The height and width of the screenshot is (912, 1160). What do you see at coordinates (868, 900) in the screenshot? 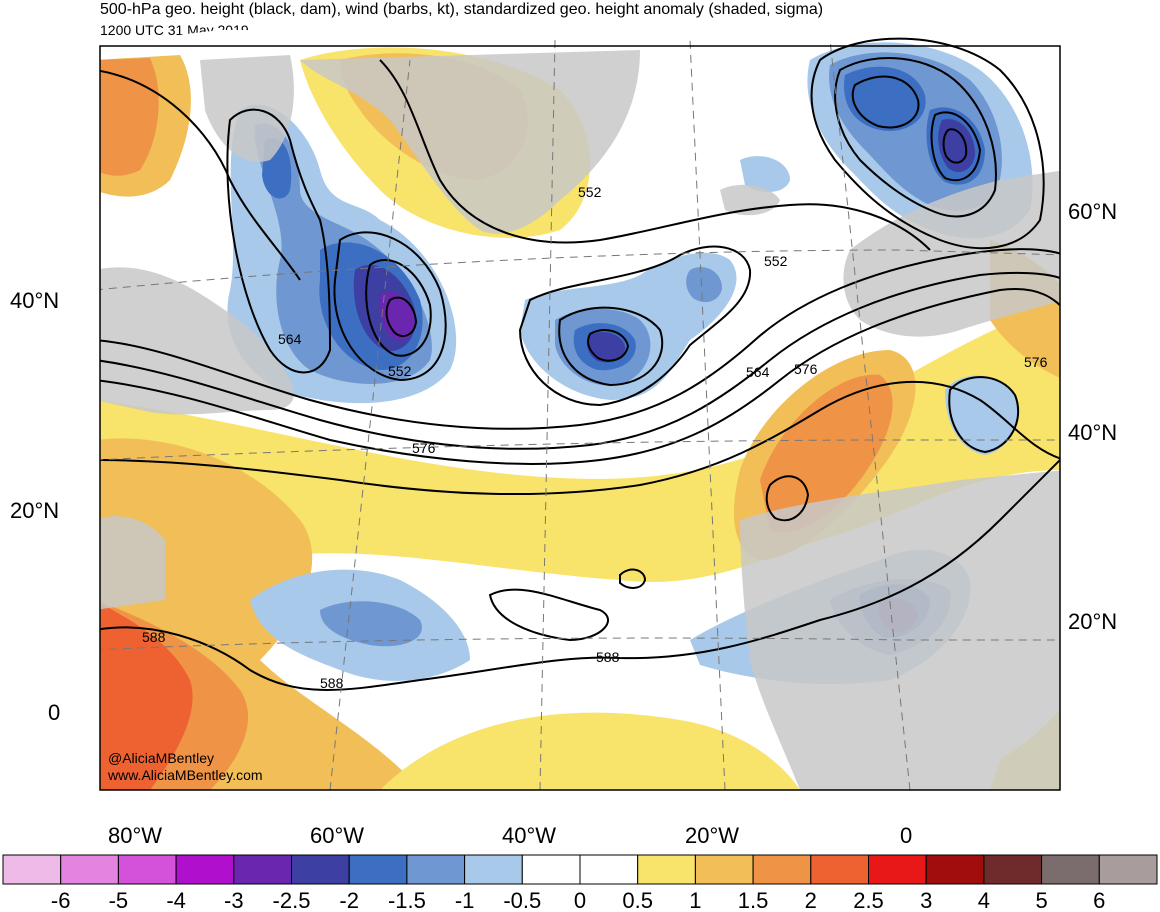
I see `colorbar-label: 2.5` at bounding box center [868, 900].